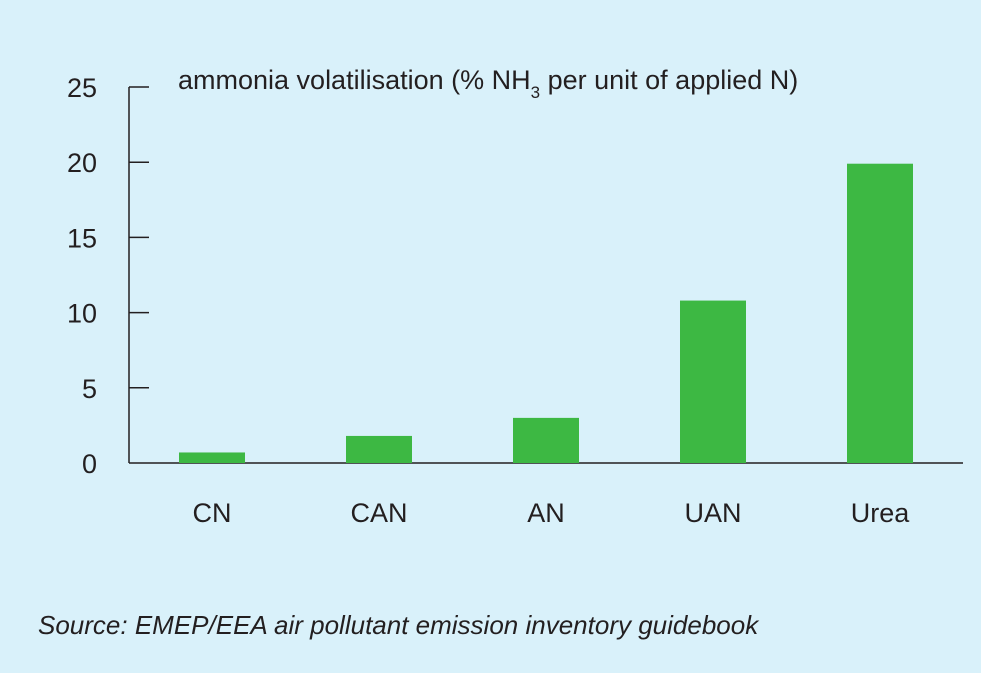 This screenshot has width=981, height=673. Describe the element at coordinates (880, 313) in the screenshot. I see `bar-urea` at that location.